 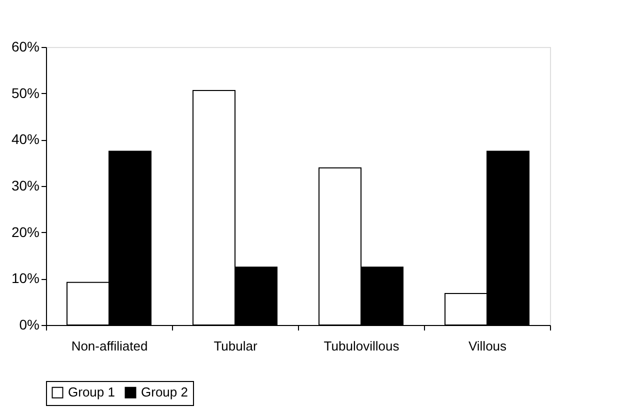 What do you see at coordinates (362, 346) in the screenshot?
I see `x-tick-label: Tubulovillous` at bounding box center [362, 346].